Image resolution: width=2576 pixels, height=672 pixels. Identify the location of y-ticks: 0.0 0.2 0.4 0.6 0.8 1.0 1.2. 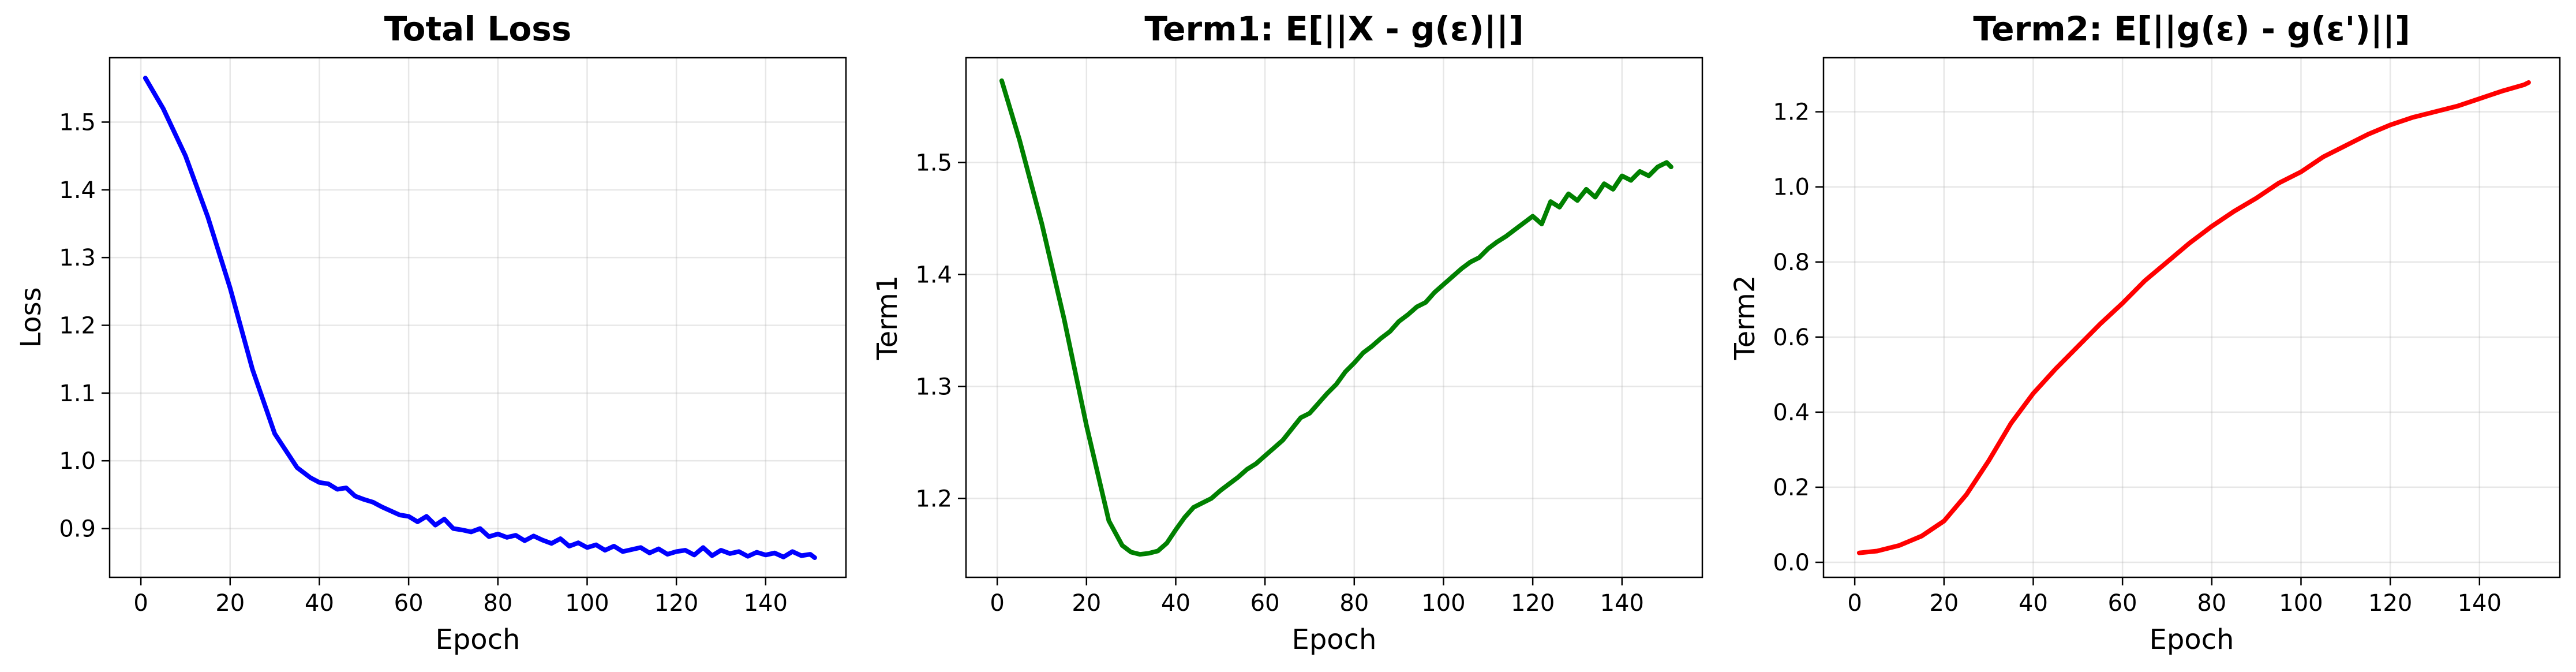
(1798, 337).